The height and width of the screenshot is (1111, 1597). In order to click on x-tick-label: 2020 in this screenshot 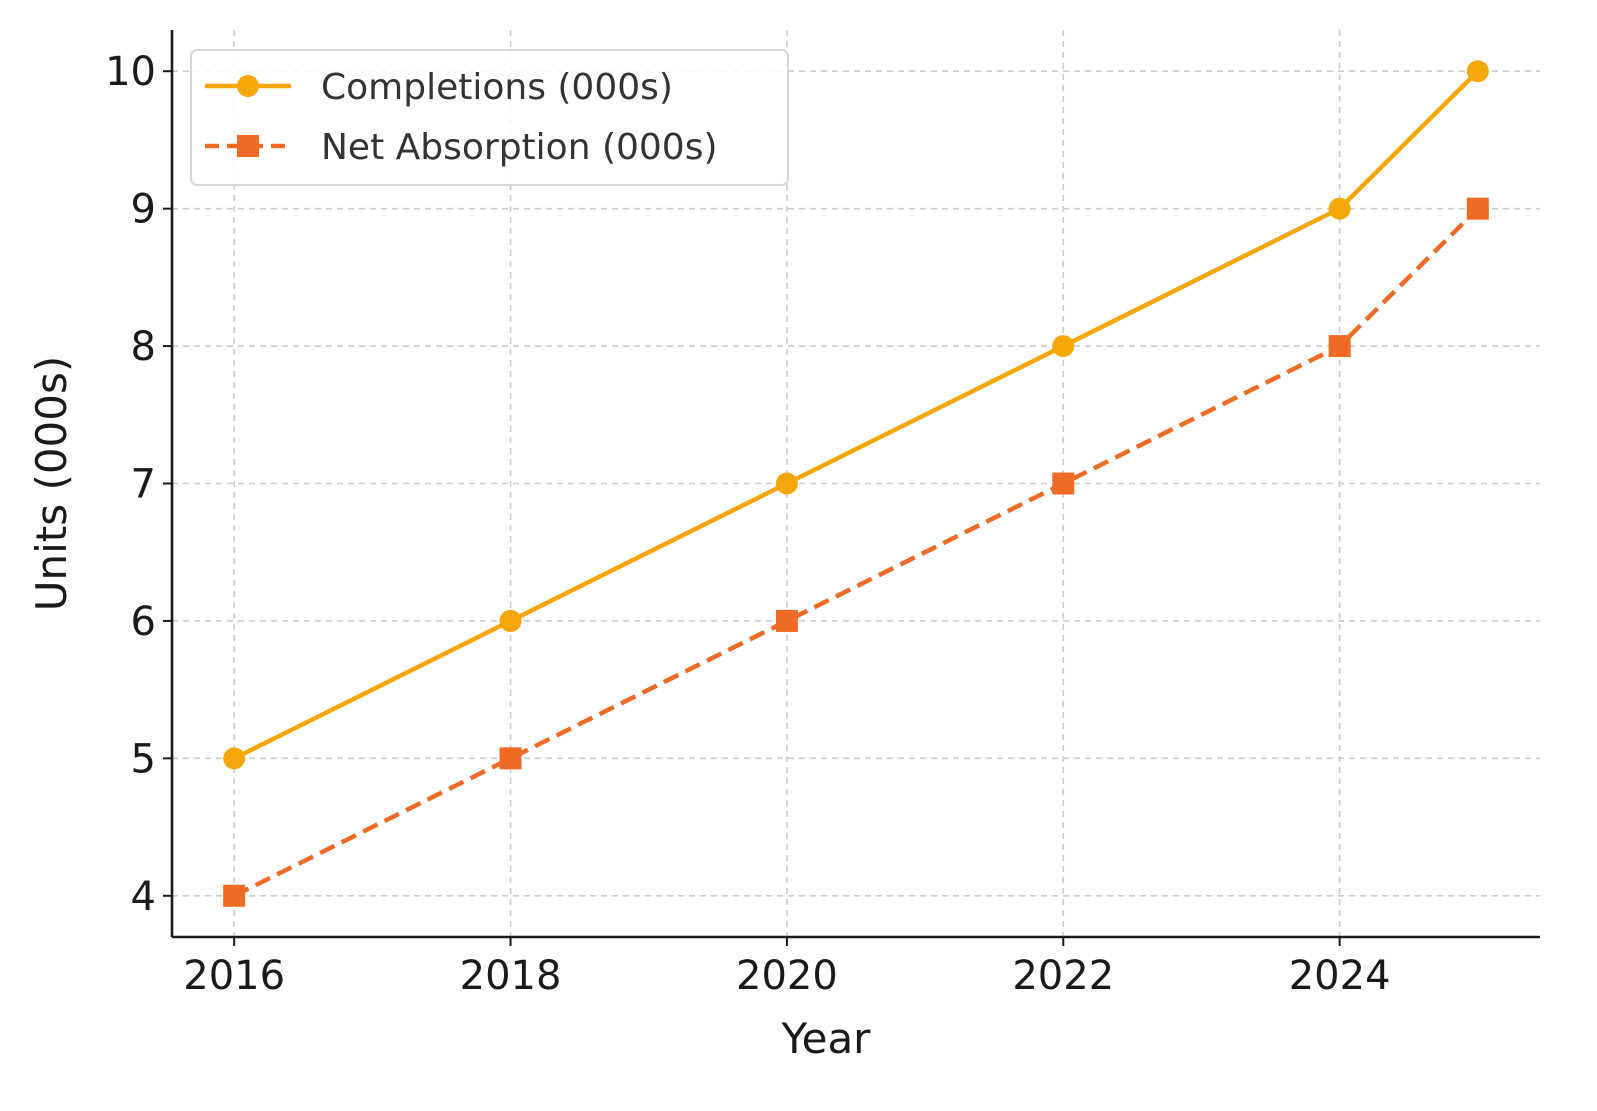, I will do `click(787, 976)`.